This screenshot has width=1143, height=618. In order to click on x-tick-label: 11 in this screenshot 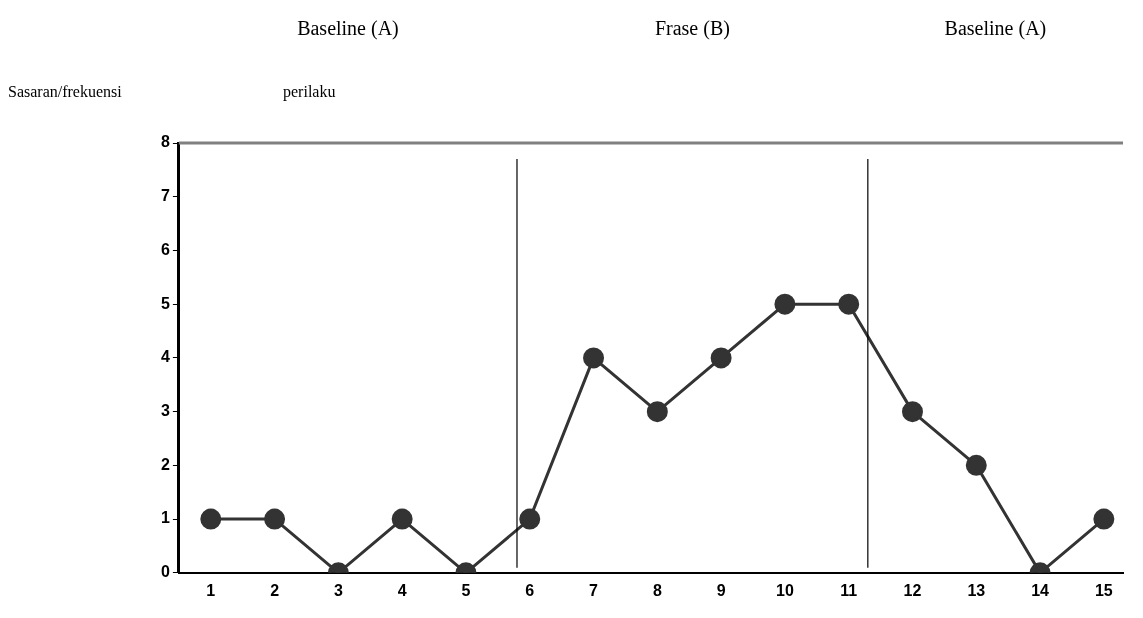, I will do `click(849, 590)`.